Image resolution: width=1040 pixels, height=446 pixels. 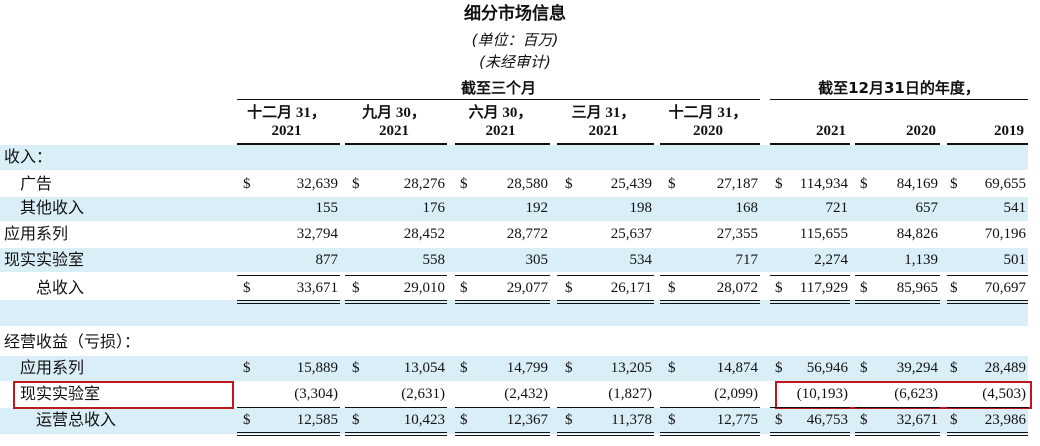 What do you see at coordinates (641, 208) in the screenshot?
I see `cell-value: 198` at bounding box center [641, 208].